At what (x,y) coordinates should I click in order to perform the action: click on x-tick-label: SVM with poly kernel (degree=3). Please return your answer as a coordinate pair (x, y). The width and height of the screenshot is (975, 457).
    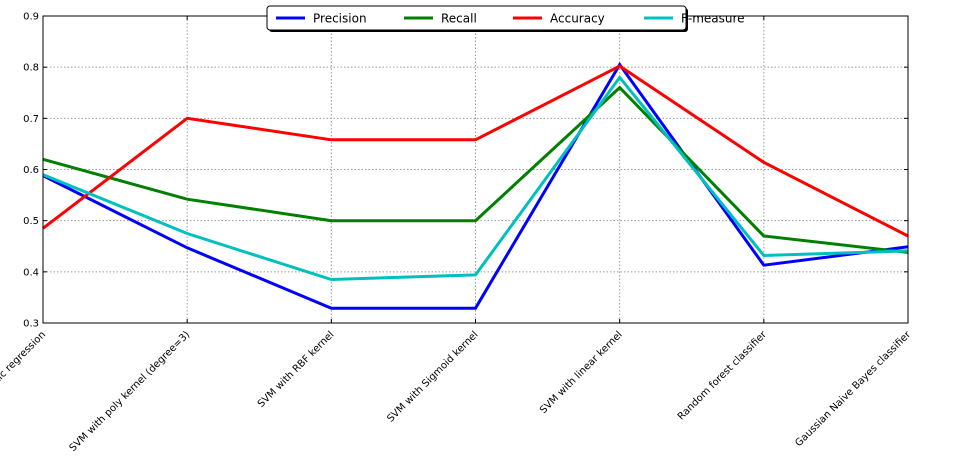
    Looking at the image, I should click on (130, 391).